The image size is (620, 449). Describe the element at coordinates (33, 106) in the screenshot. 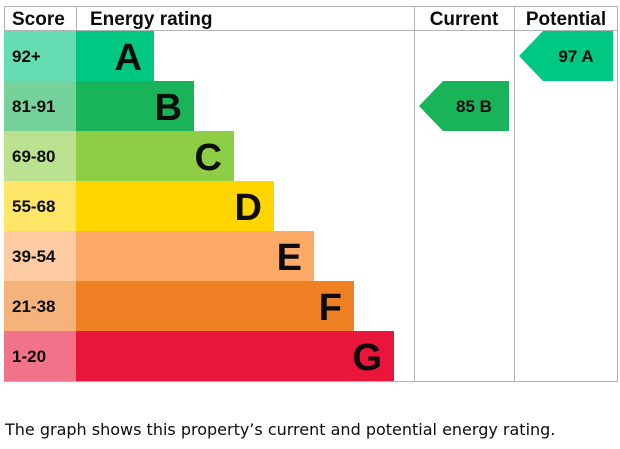

I see `score-range-b: 81-91` at that location.